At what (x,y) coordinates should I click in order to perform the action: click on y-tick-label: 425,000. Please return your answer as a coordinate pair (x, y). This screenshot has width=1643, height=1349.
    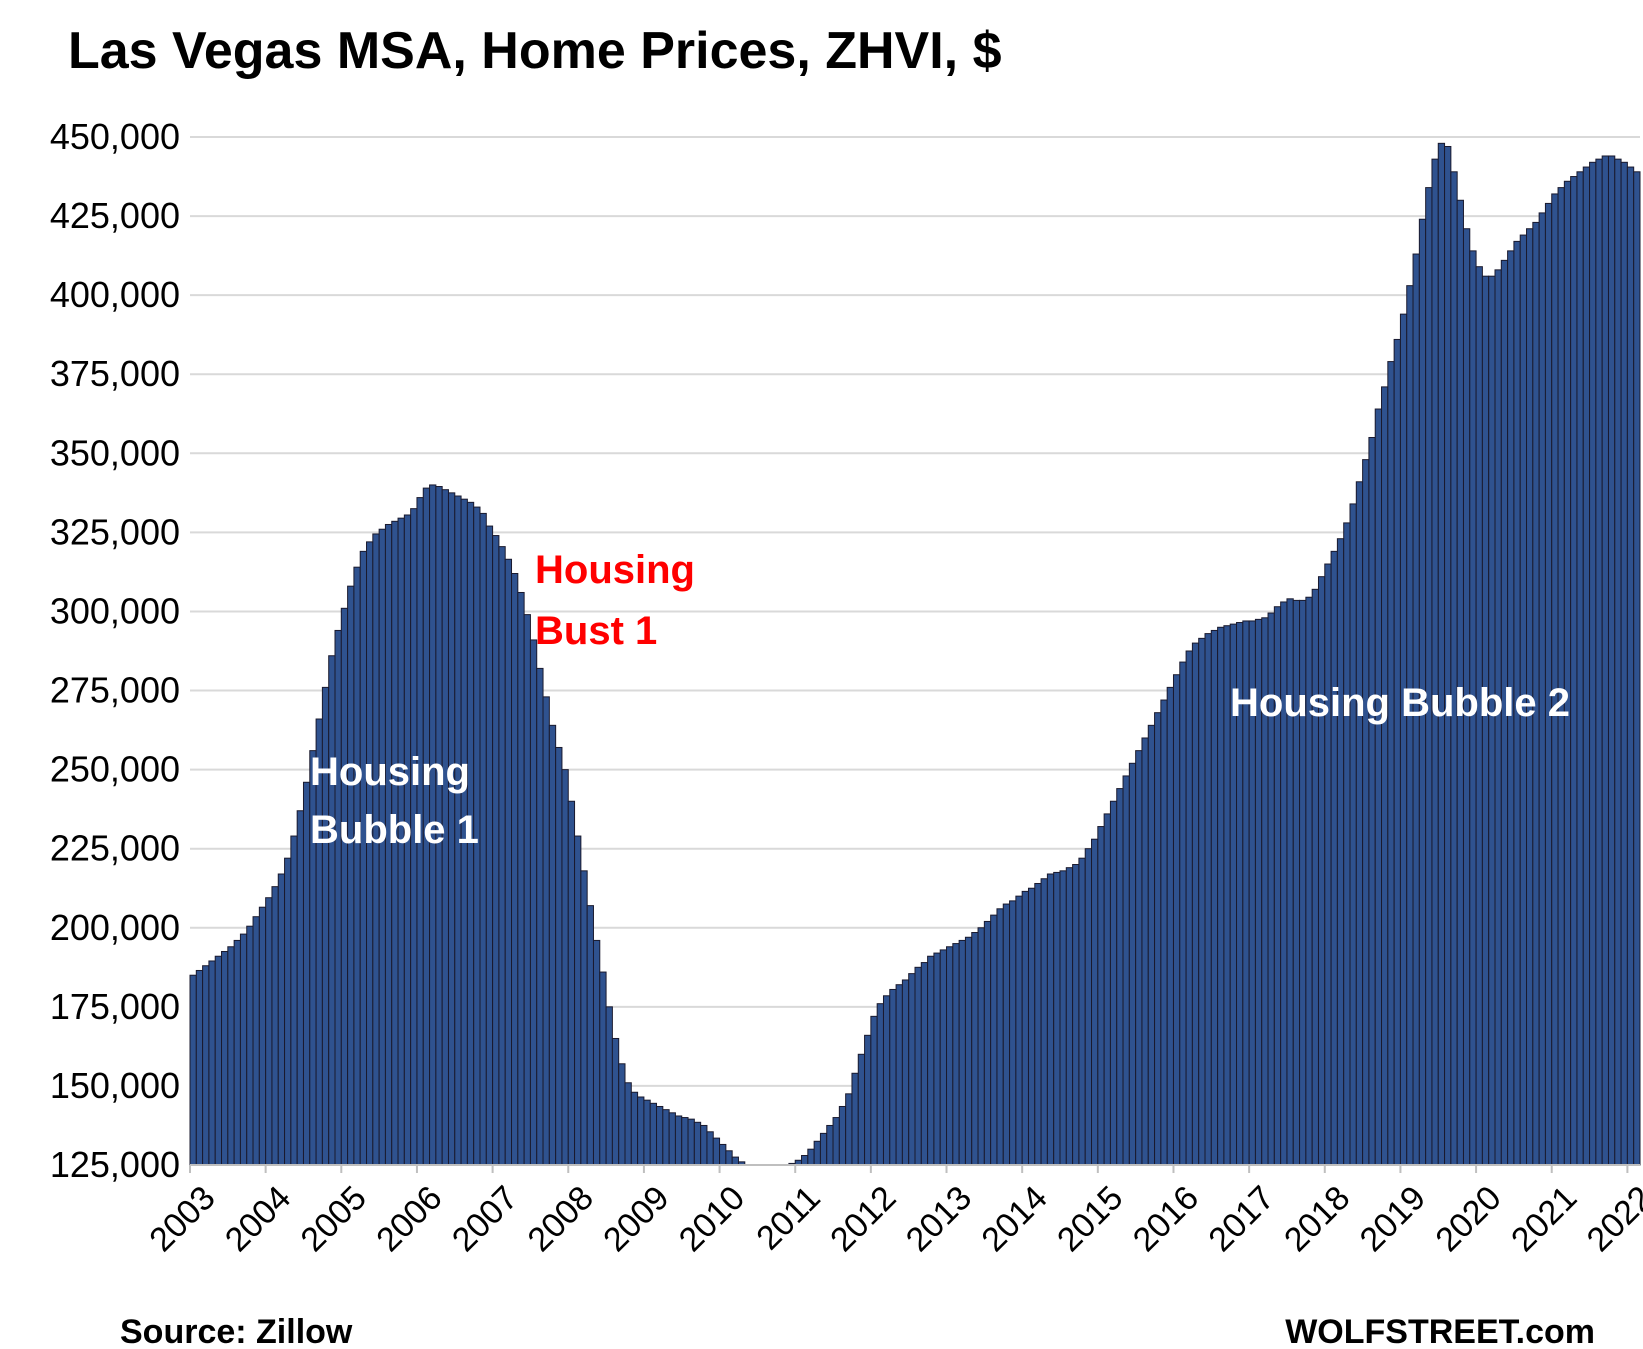
    Looking at the image, I should click on (115, 215).